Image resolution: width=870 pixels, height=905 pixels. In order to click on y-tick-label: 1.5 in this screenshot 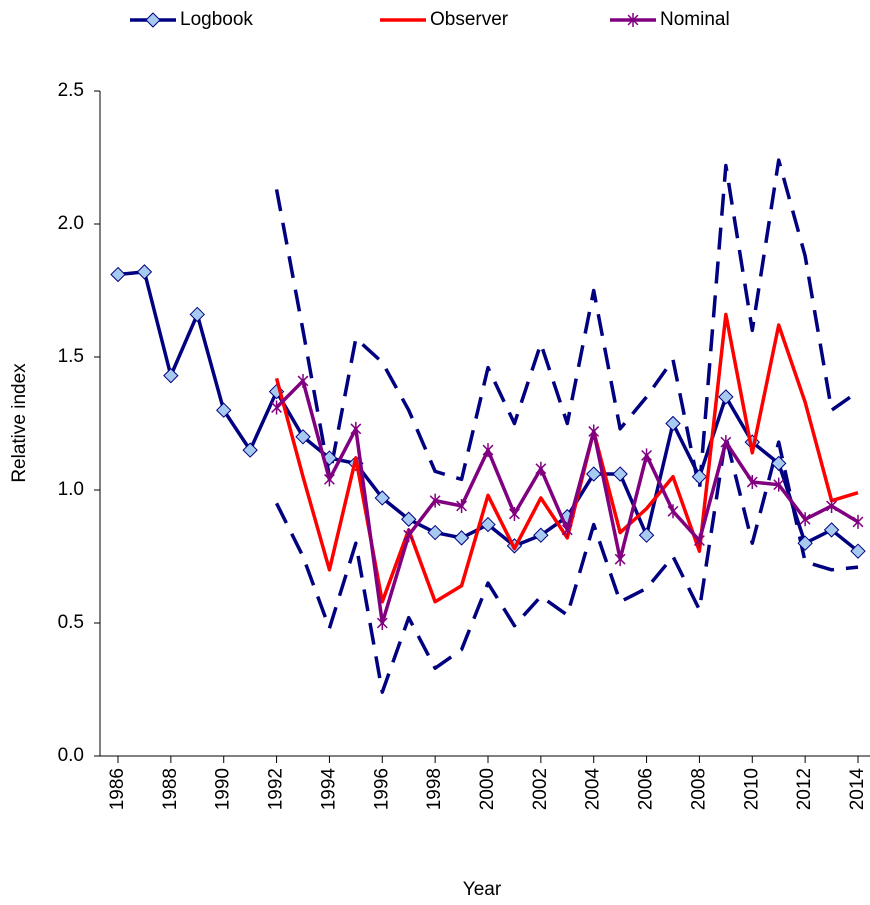, I will do `click(71, 356)`.